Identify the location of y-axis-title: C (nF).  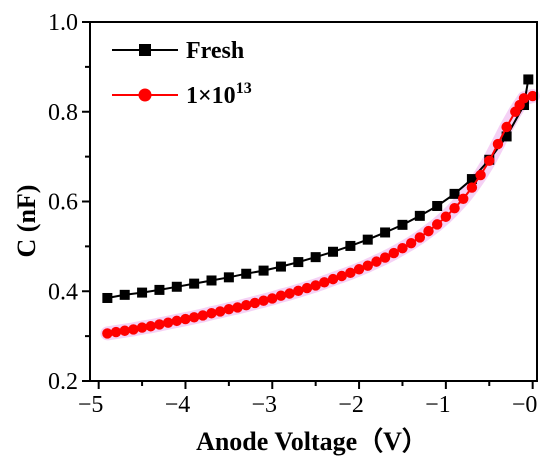
(26, 221).